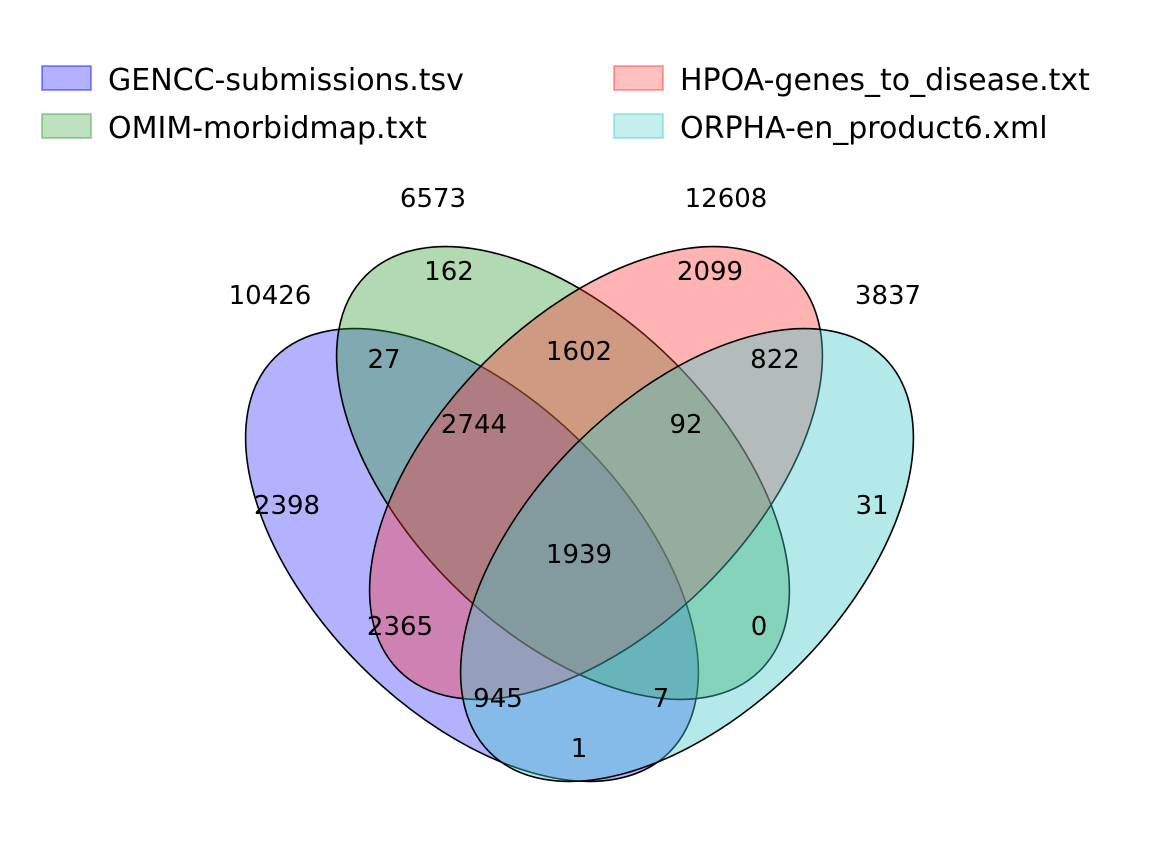  What do you see at coordinates (864, 128) in the screenshot?
I see `legend-label-orpha: ORPHA-en_product6.xml` at bounding box center [864, 128].